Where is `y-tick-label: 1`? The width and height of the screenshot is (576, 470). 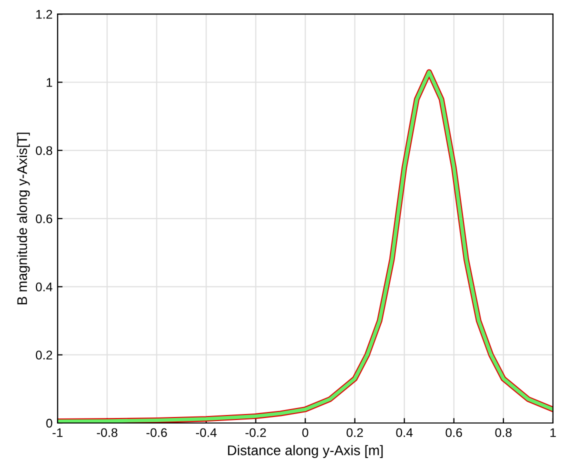
y-tick-label: 1 is located at coordinates (49, 82).